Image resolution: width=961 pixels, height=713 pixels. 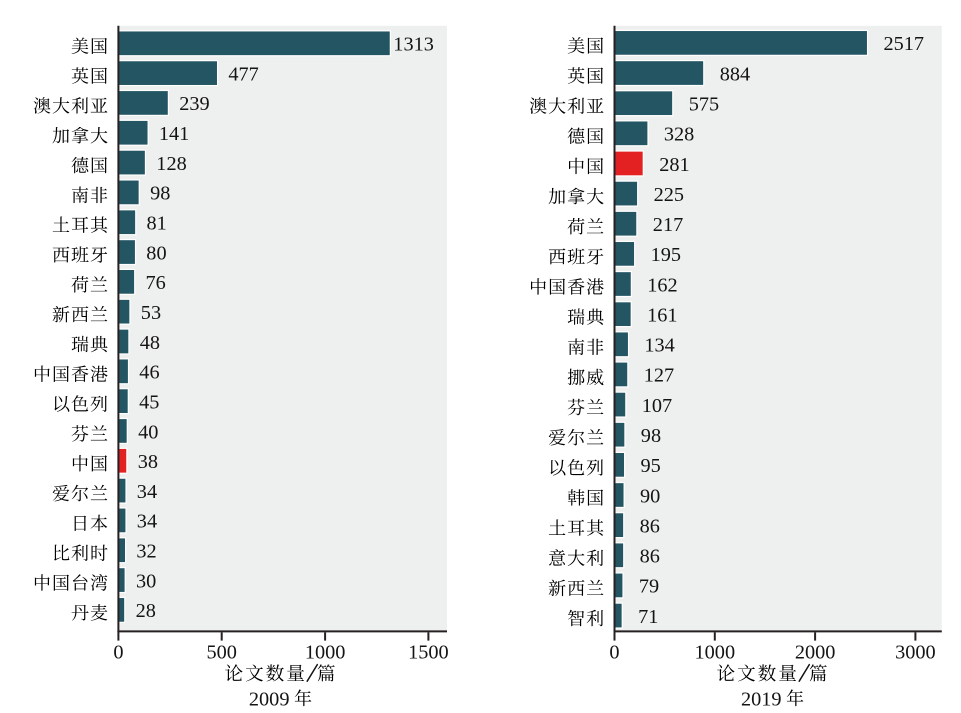 What do you see at coordinates (150, 343) in the screenshot?
I see `svg-text: 48` at bounding box center [150, 343].